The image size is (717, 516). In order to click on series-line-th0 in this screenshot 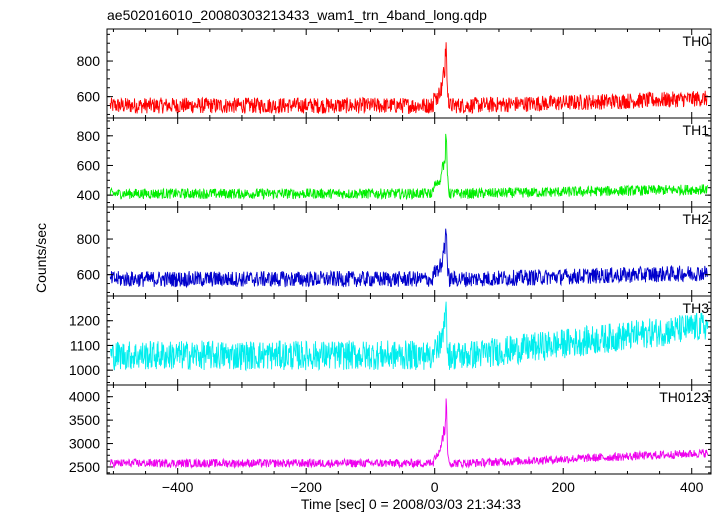, I will do `click(409, 78)`.